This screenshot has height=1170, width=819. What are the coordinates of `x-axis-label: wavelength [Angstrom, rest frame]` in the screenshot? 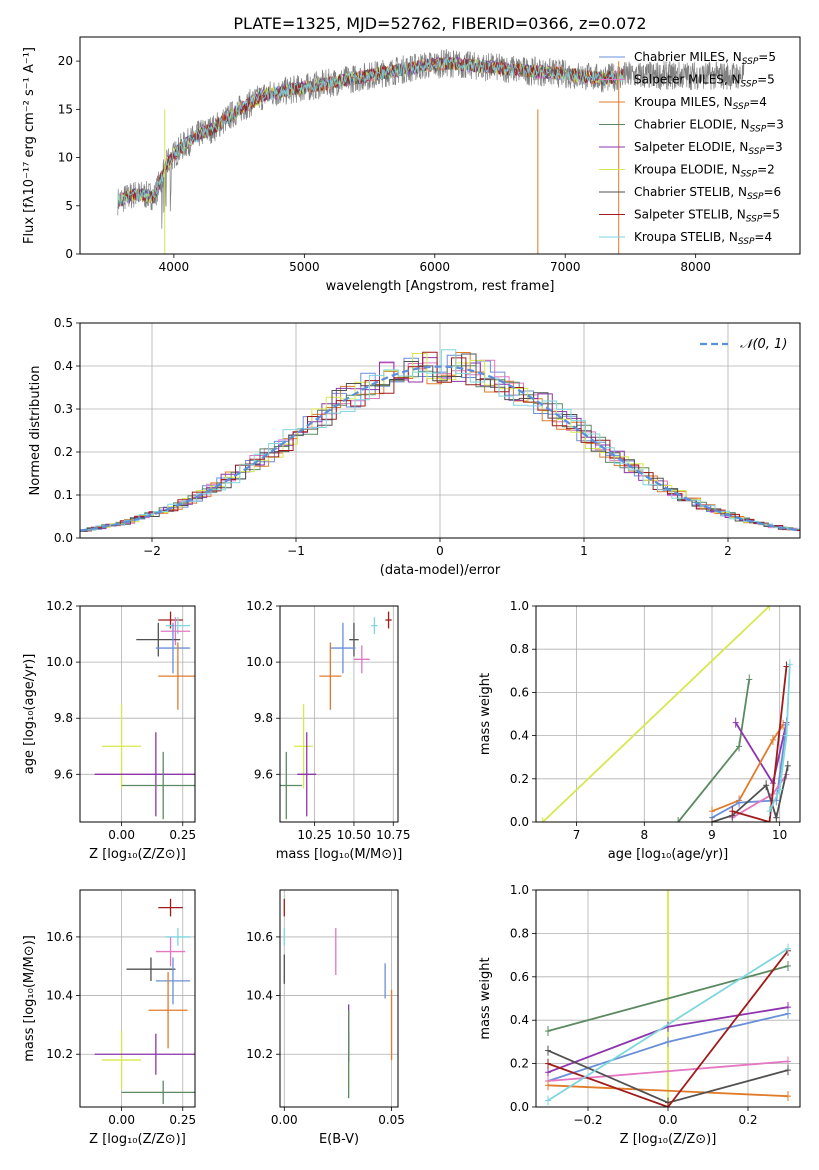 It's located at (440, 286).